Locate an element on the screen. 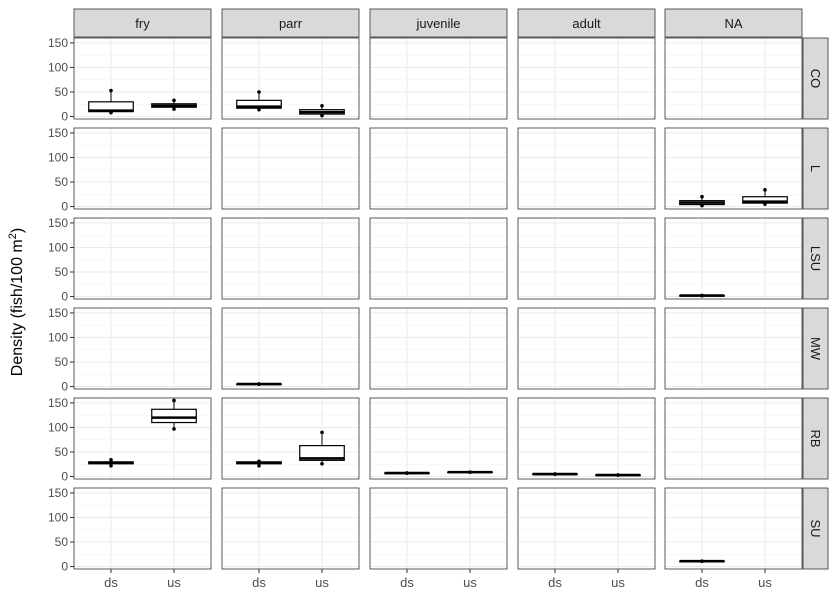  panel-LSU-fry is located at coordinates (142, 258).